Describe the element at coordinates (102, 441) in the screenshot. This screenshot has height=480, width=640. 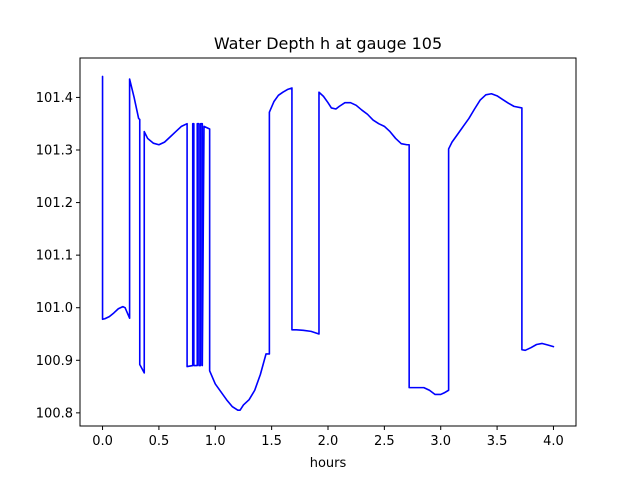
I see `x-tick-label-0: 0.0` at that location.